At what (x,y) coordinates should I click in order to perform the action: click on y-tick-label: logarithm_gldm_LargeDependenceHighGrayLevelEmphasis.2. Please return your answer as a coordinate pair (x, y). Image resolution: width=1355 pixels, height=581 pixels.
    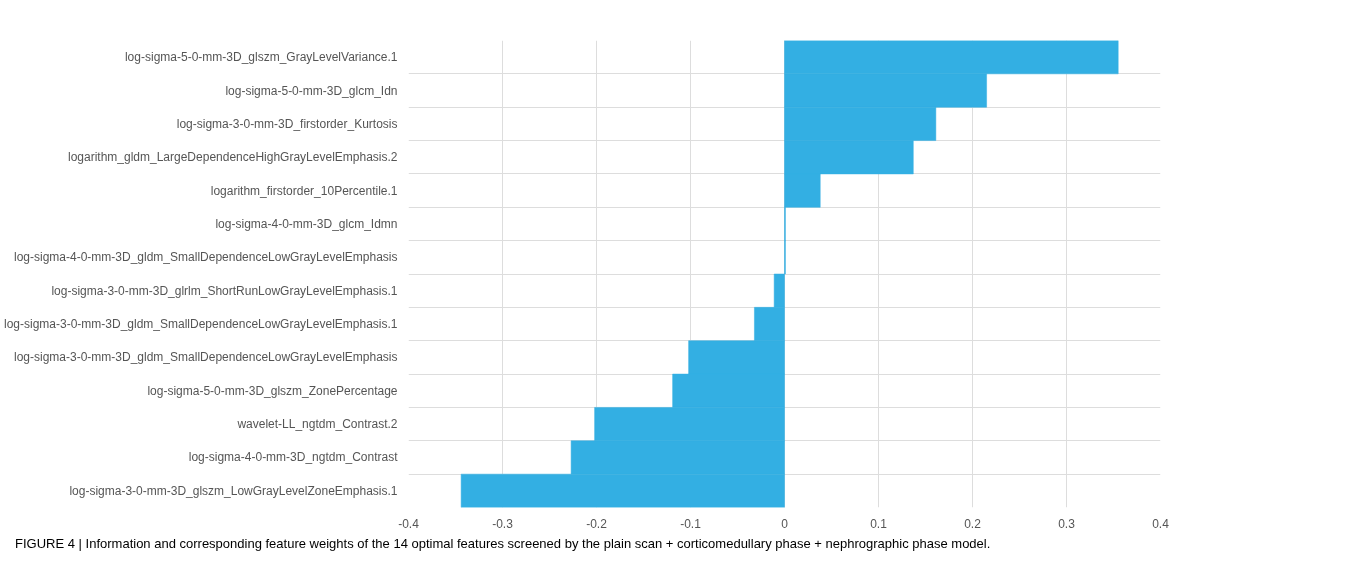
    Looking at the image, I should click on (232, 157).